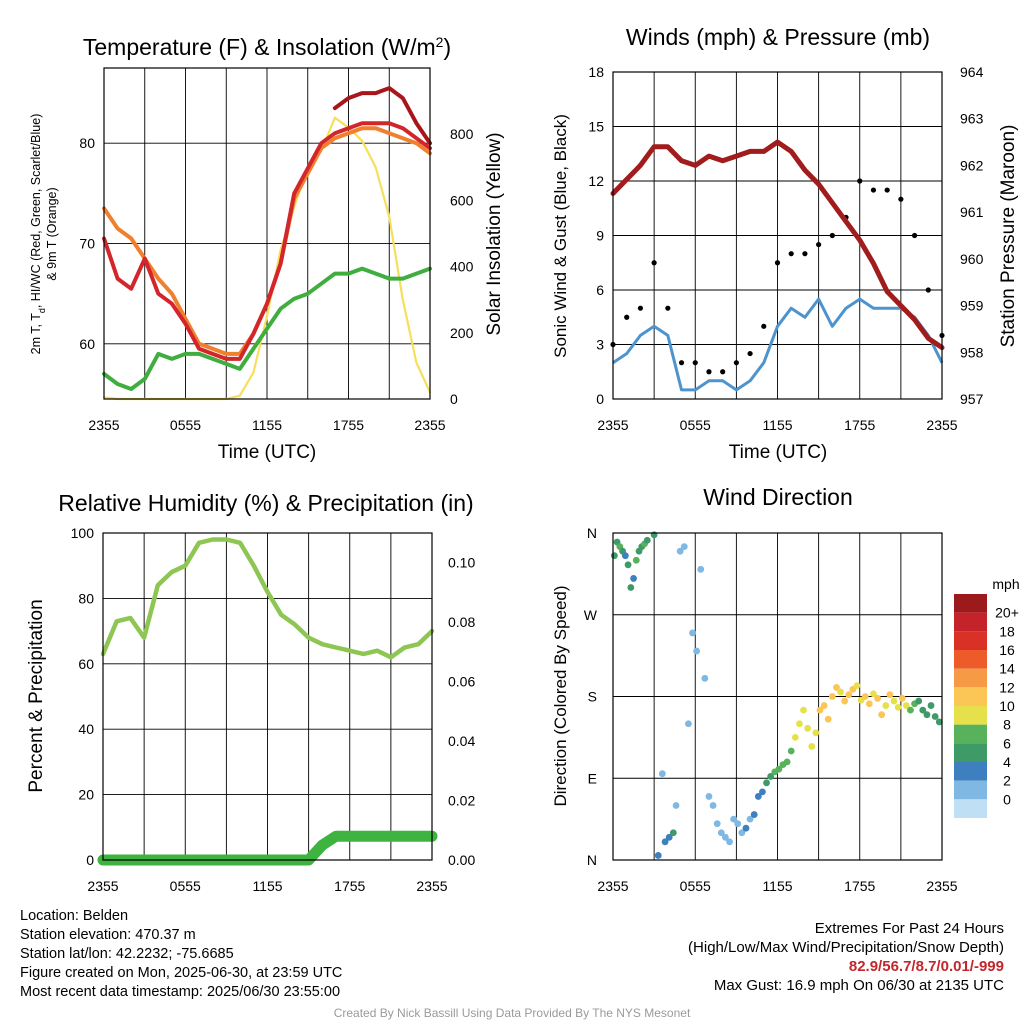 The width and height of the screenshot is (1024, 1024). What do you see at coordinates (600, 290) in the screenshot?
I see `y-tick-label: 6` at bounding box center [600, 290].